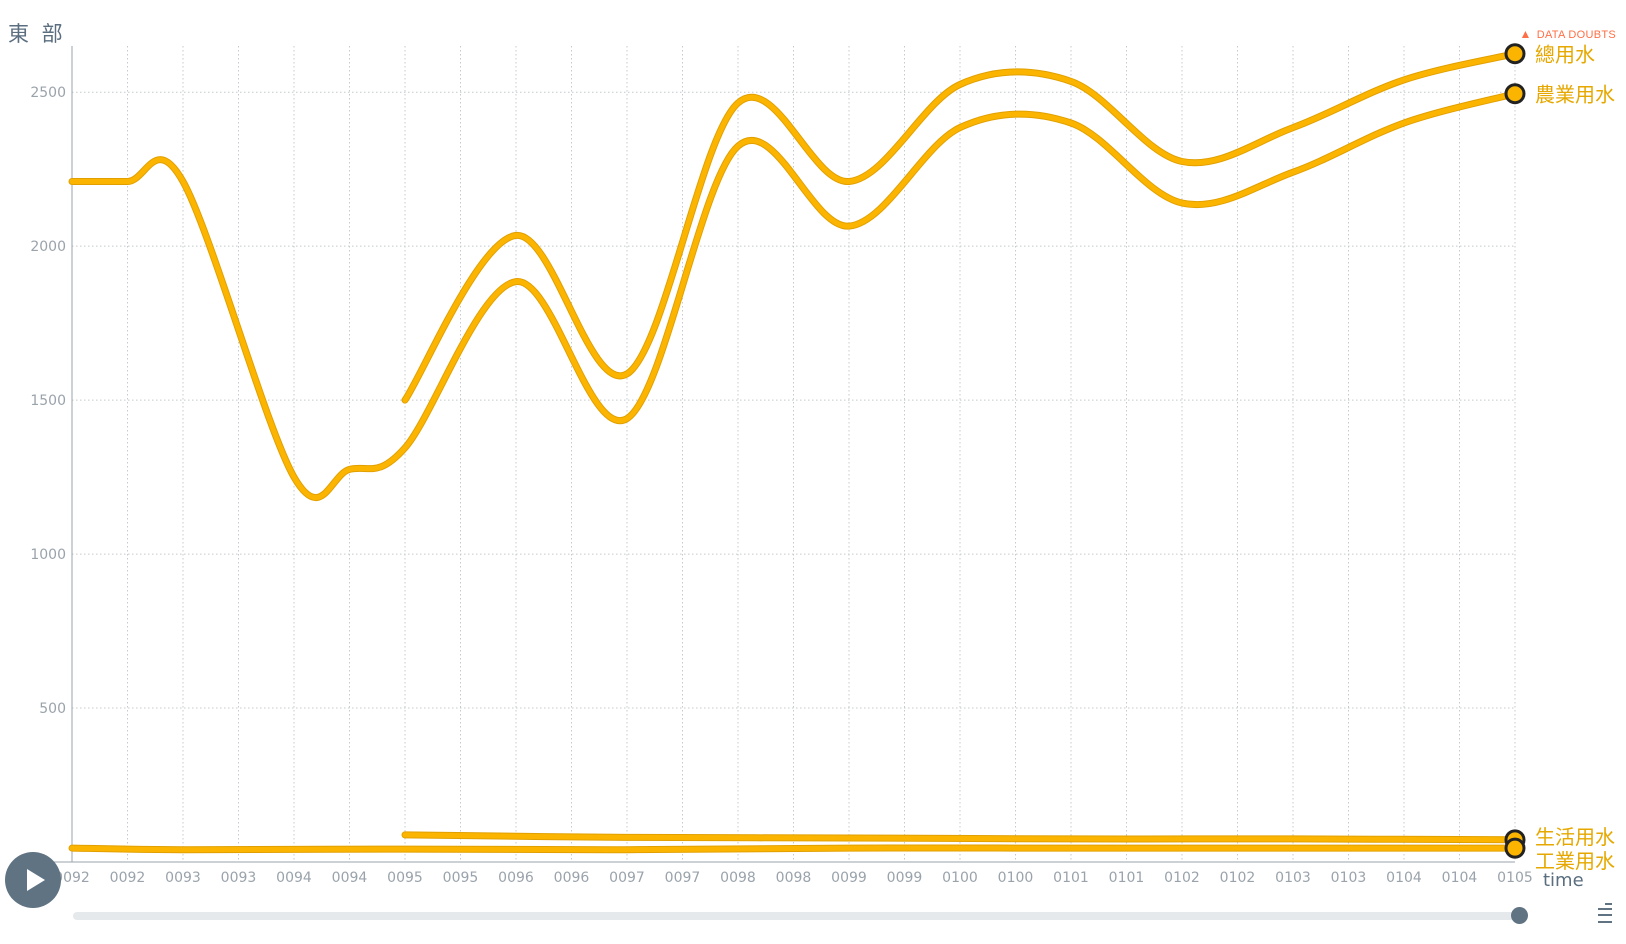  Describe the element at coordinates (1575, 95) in the screenshot. I see `series-label: 農業用水` at that location.